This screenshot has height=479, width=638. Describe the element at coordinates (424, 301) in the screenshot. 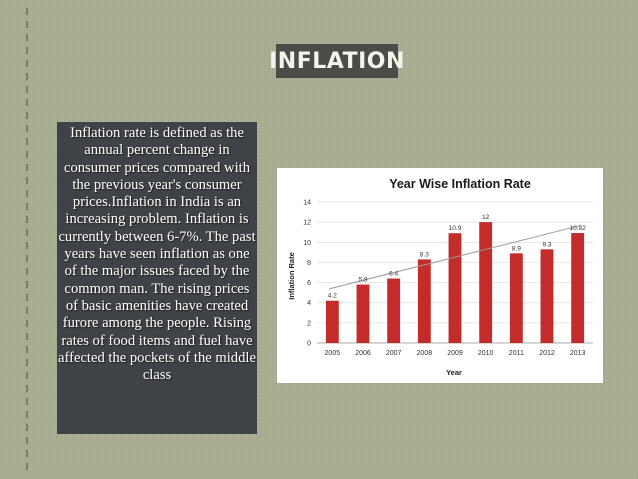

I see `bar-2008` at that location.